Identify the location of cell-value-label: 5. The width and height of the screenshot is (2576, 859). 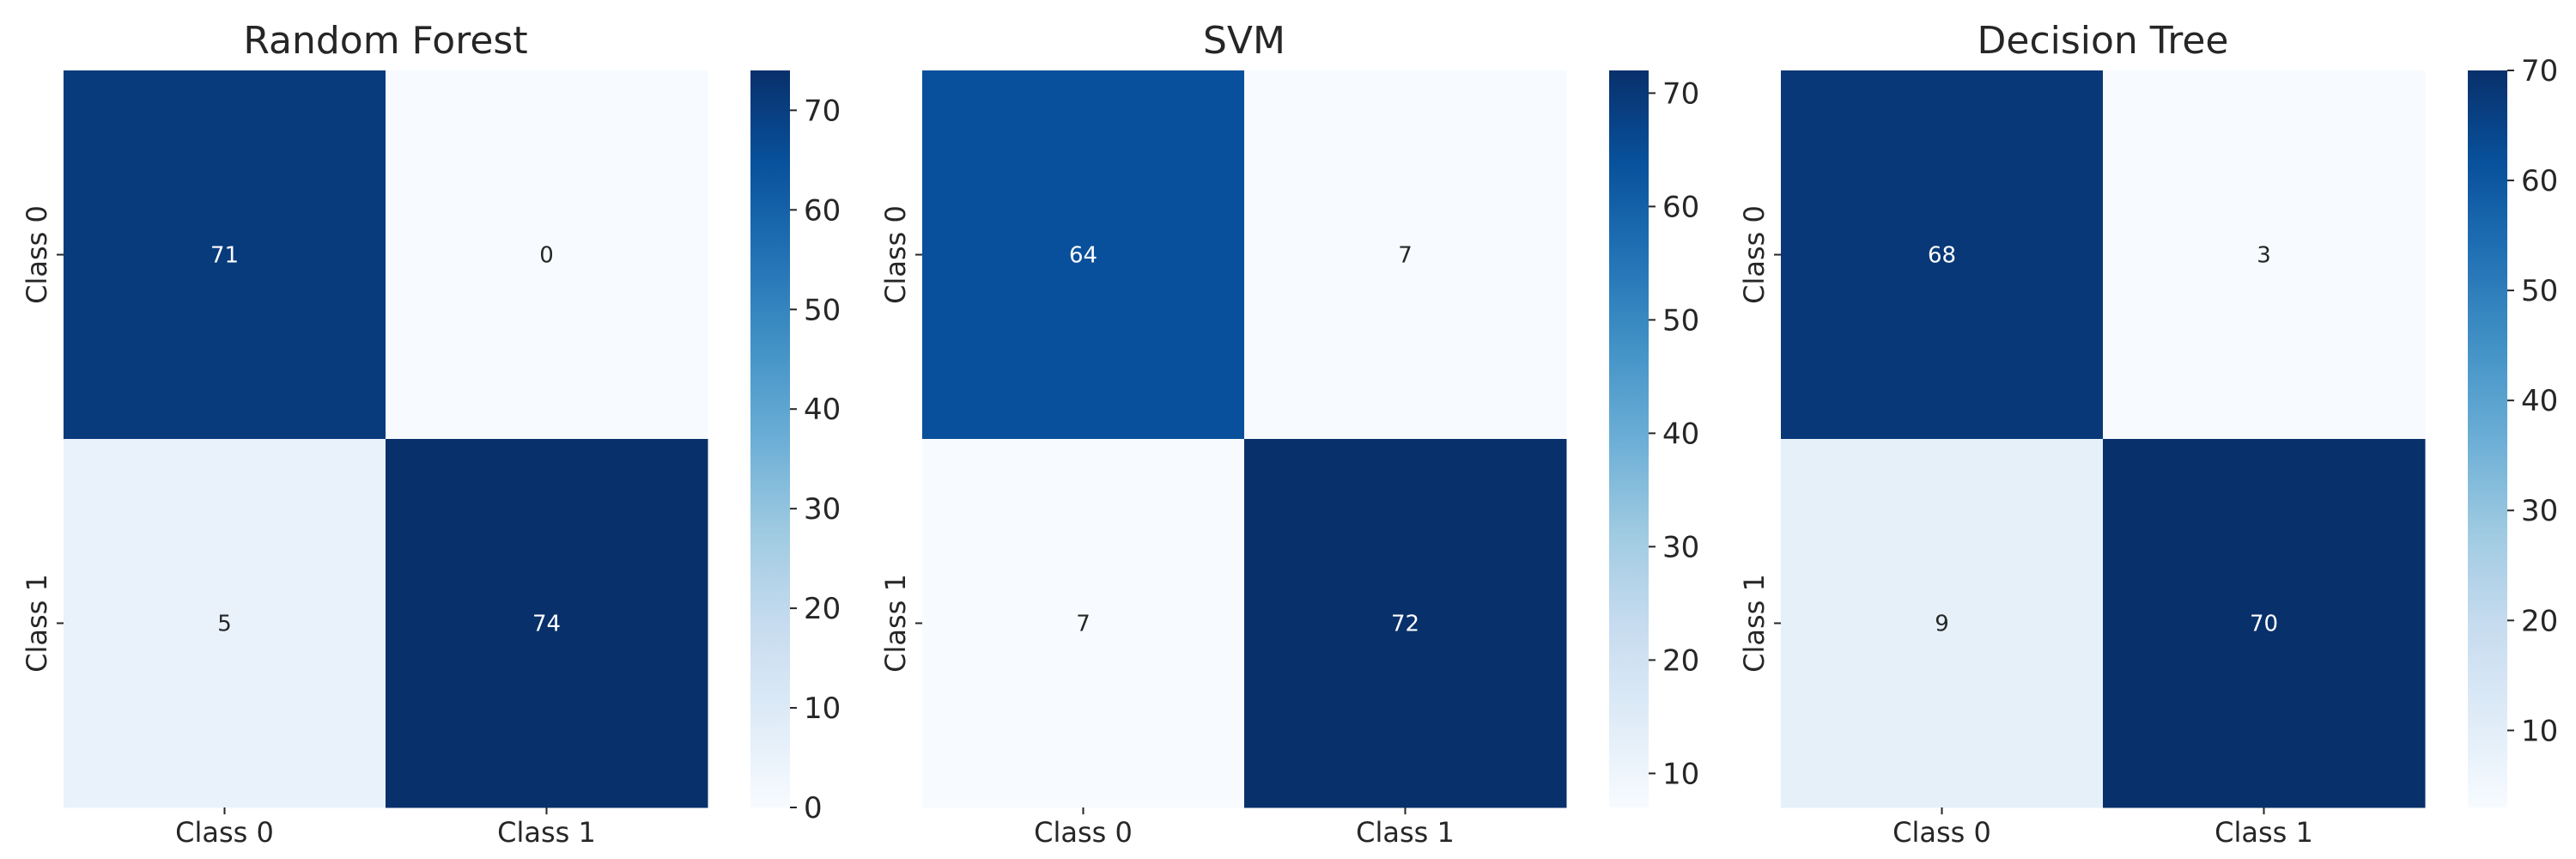
(225, 625).